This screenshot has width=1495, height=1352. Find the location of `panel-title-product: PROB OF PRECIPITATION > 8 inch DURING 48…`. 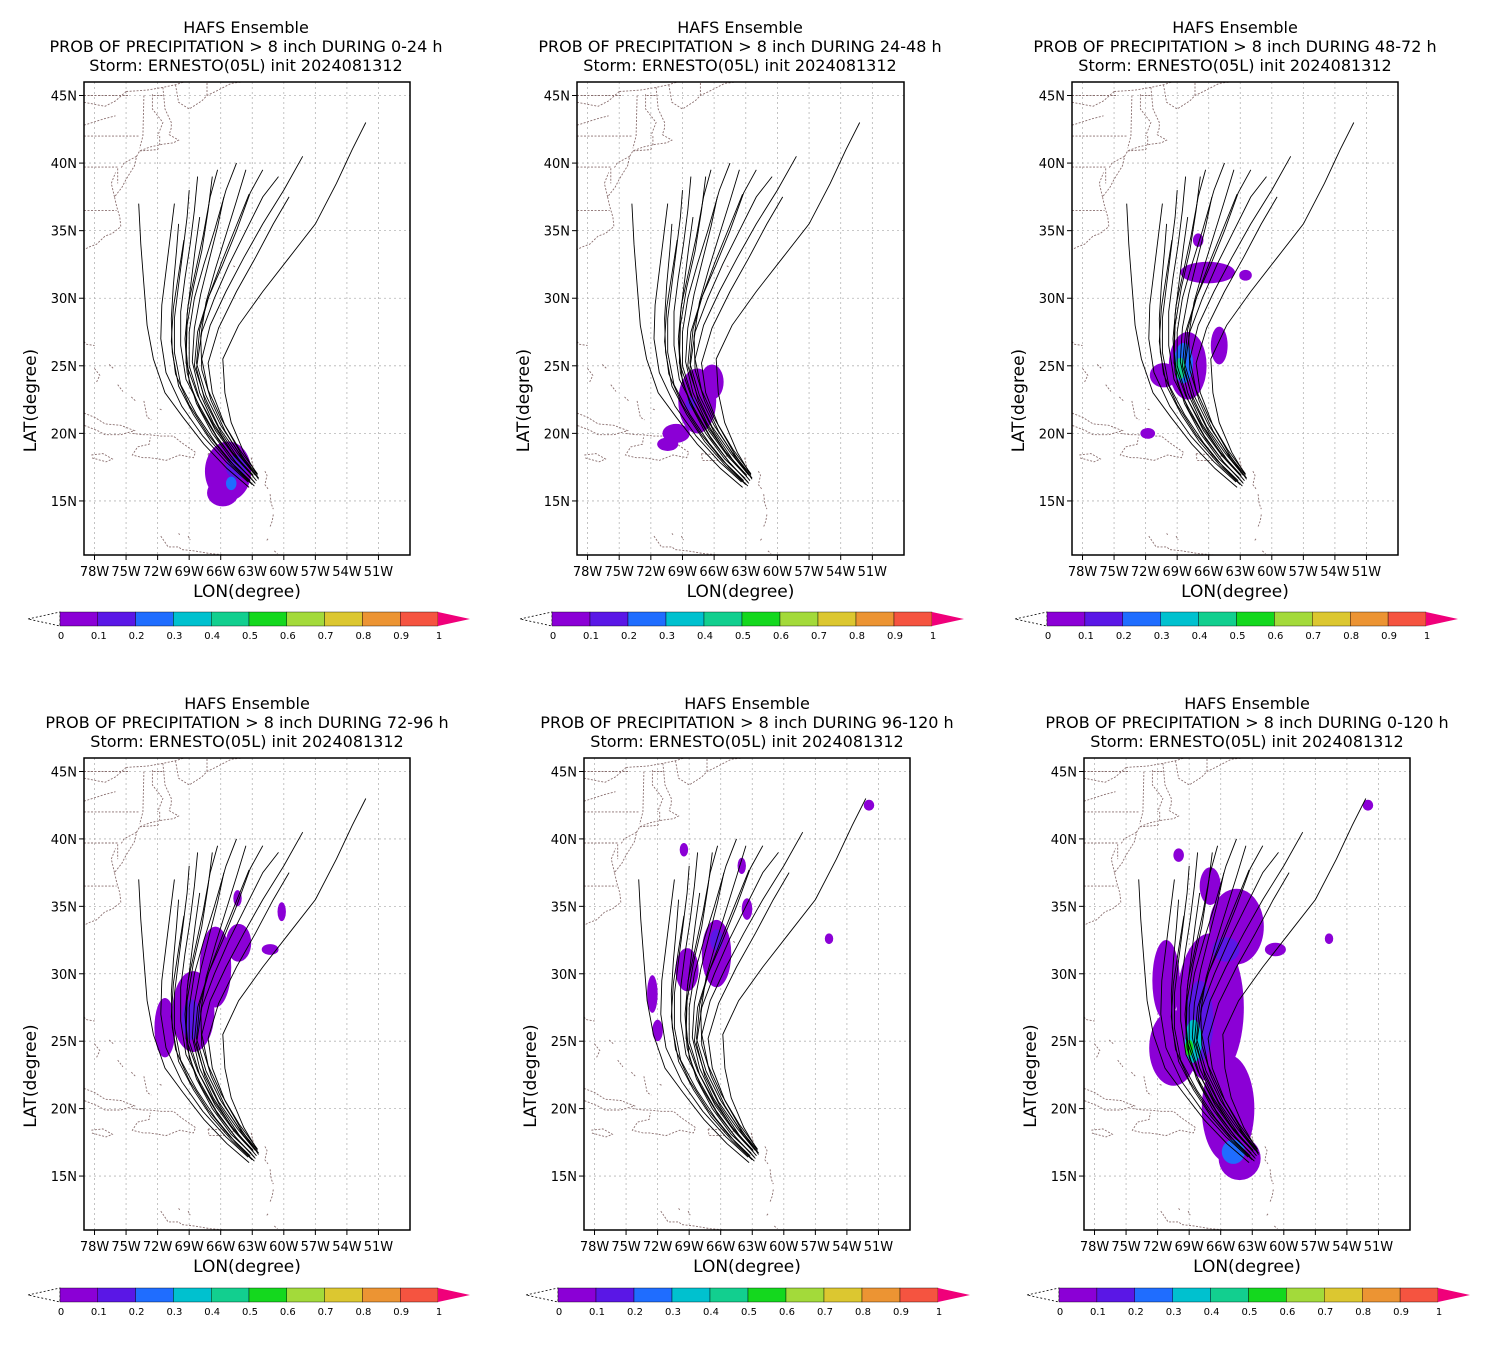

panel-title-product: PROB OF PRECIPITATION > 8 inch DURING 48… is located at coordinates (1234, 46).